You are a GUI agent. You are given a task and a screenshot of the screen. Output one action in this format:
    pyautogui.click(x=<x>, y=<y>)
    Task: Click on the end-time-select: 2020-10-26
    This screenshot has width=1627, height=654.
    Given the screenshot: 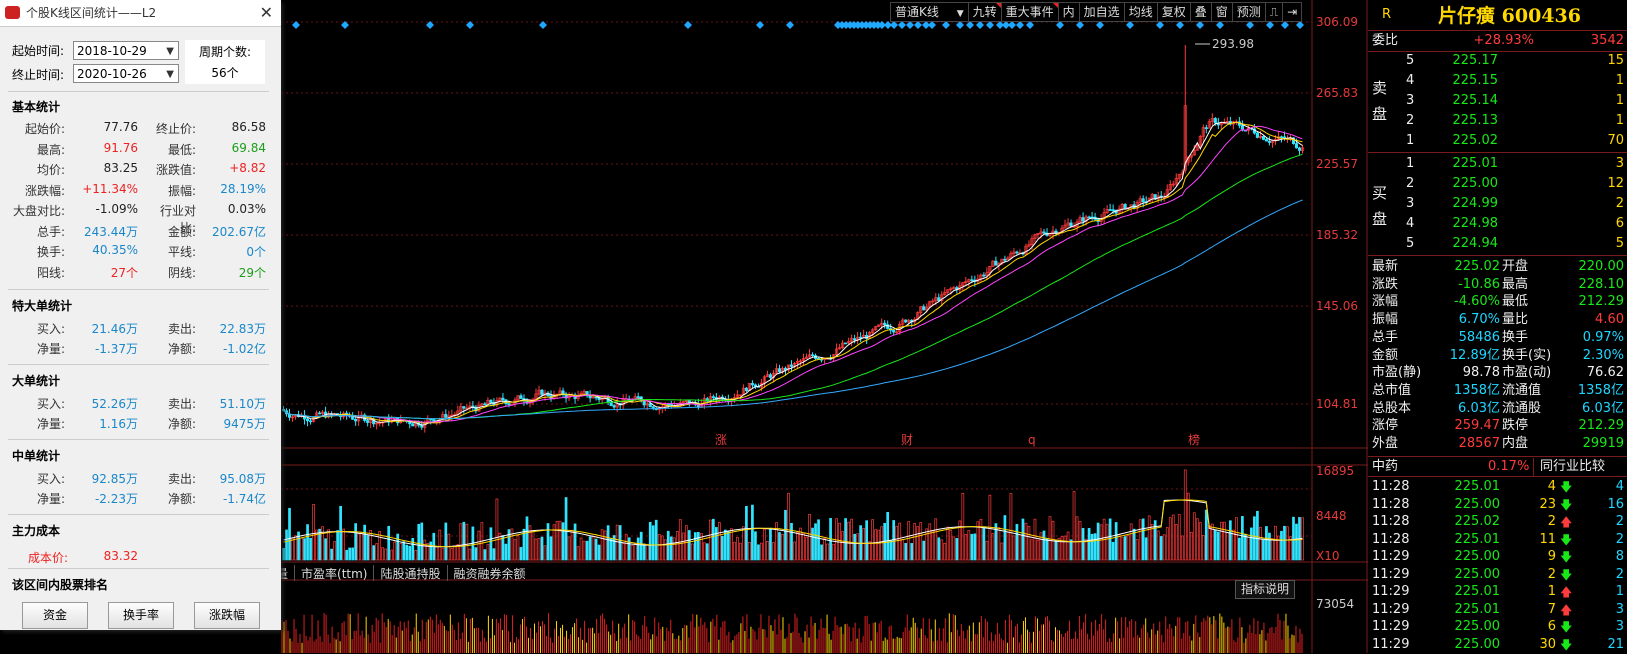 What is the action you would take?
    pyautogui.click(x=126, y=74)
    